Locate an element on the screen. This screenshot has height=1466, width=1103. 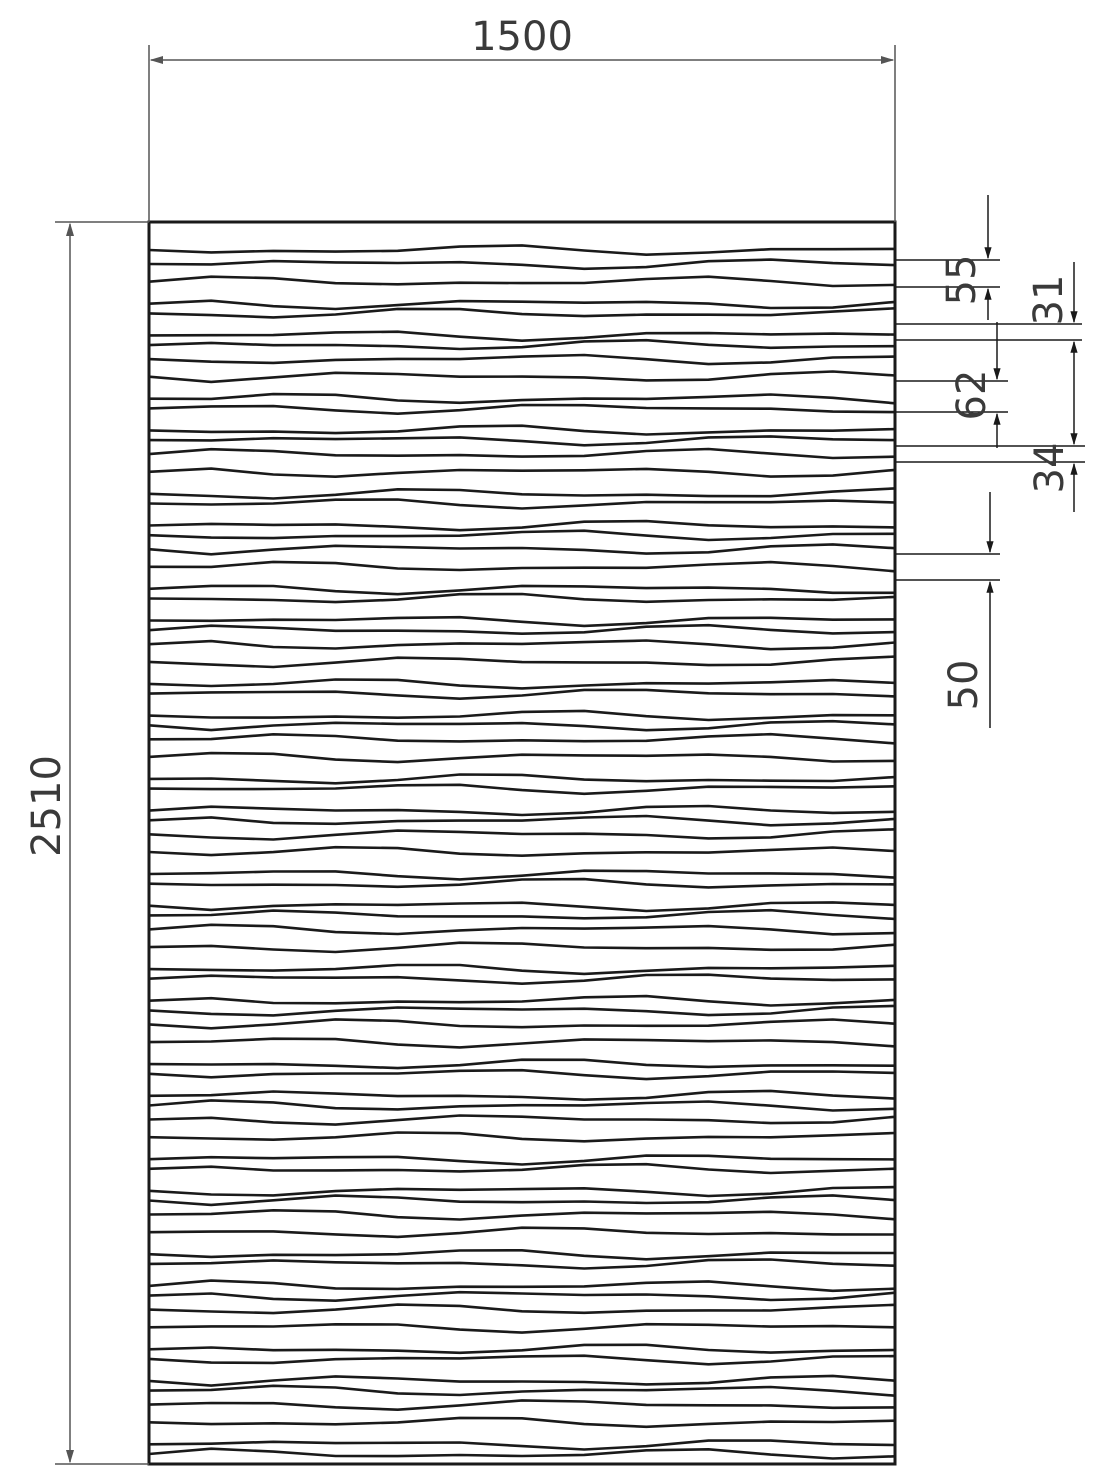
dim-62-label: 62 is located at coordinates (972, 395).